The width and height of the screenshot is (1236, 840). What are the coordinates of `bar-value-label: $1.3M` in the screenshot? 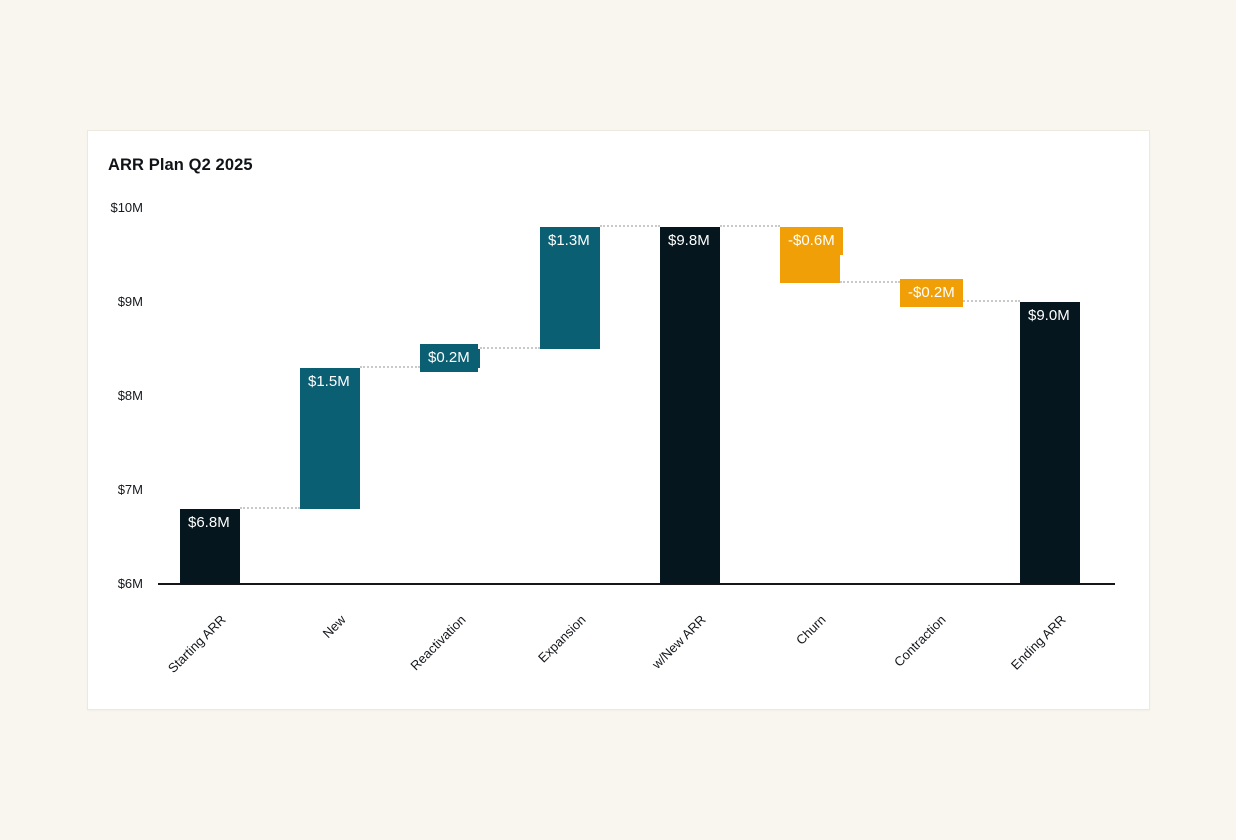 It's located at (569, 240).